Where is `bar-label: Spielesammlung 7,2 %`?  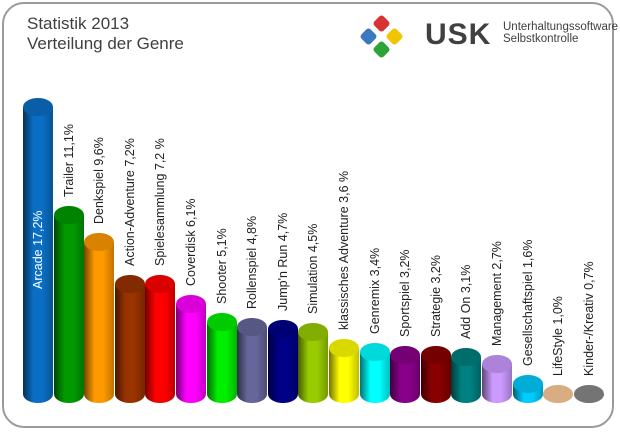 bar-label: Spielesammlung 7,2 % is located at coordinates (160, 202).